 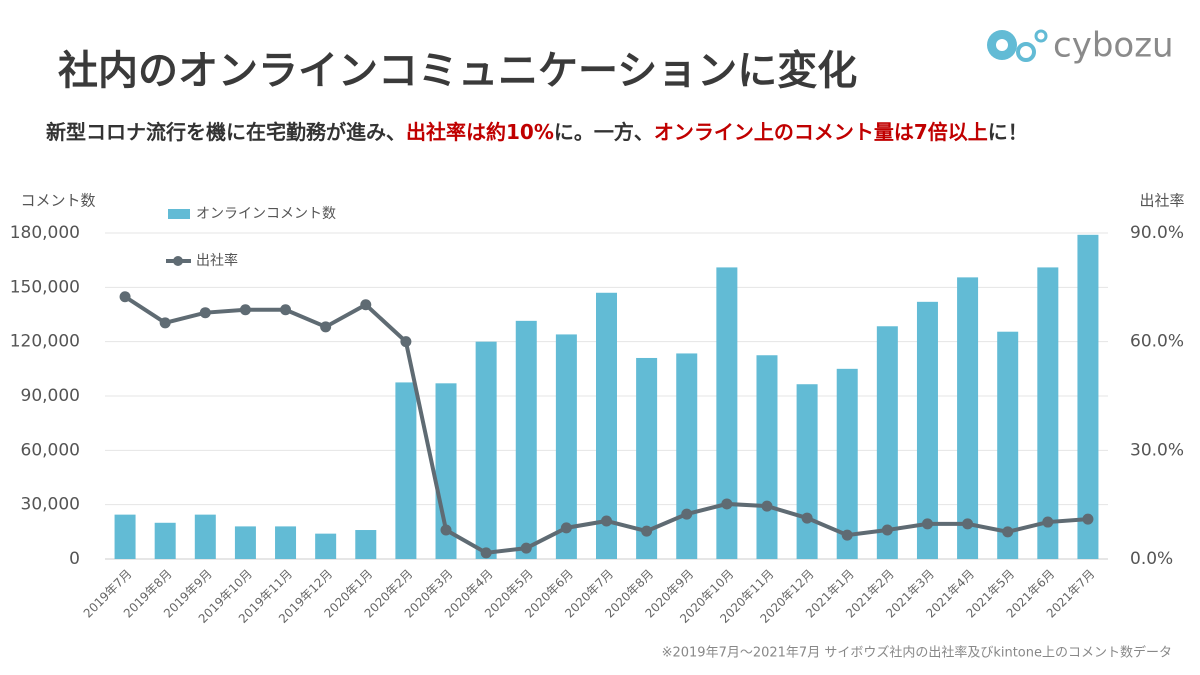 I want to click on y-tick-label: 90,000, so click(x=50, y=396).